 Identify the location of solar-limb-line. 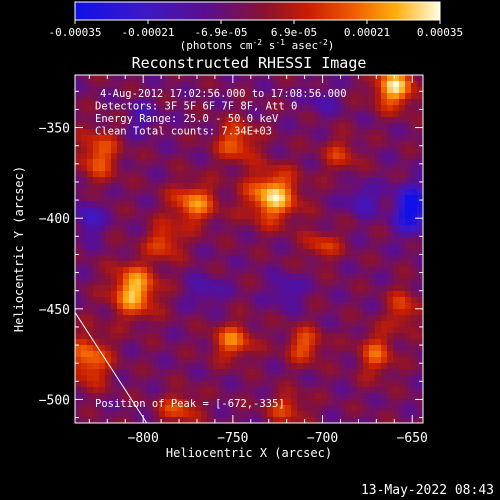
(111, 367).